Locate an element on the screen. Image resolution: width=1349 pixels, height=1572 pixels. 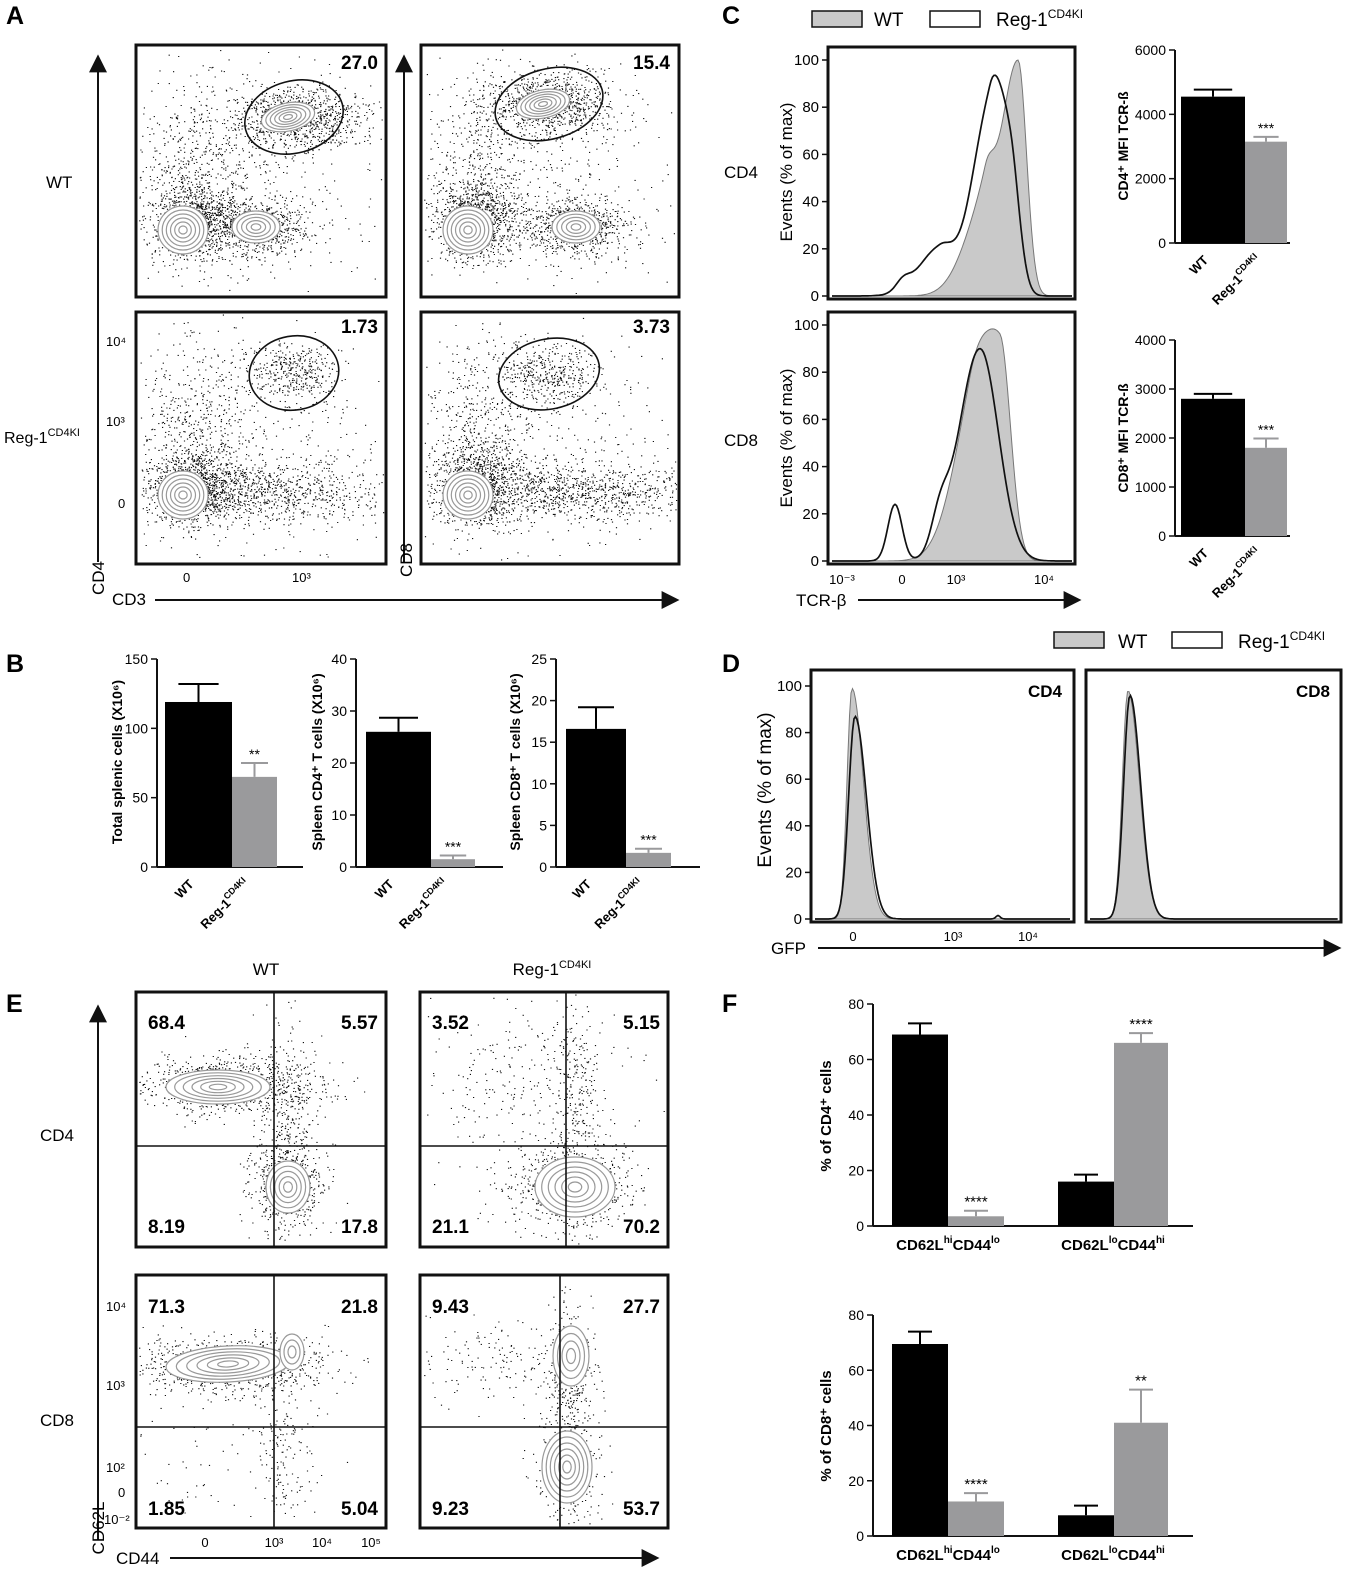
bar-ytick-label: 4000 is located at coordinates (1150, 340).